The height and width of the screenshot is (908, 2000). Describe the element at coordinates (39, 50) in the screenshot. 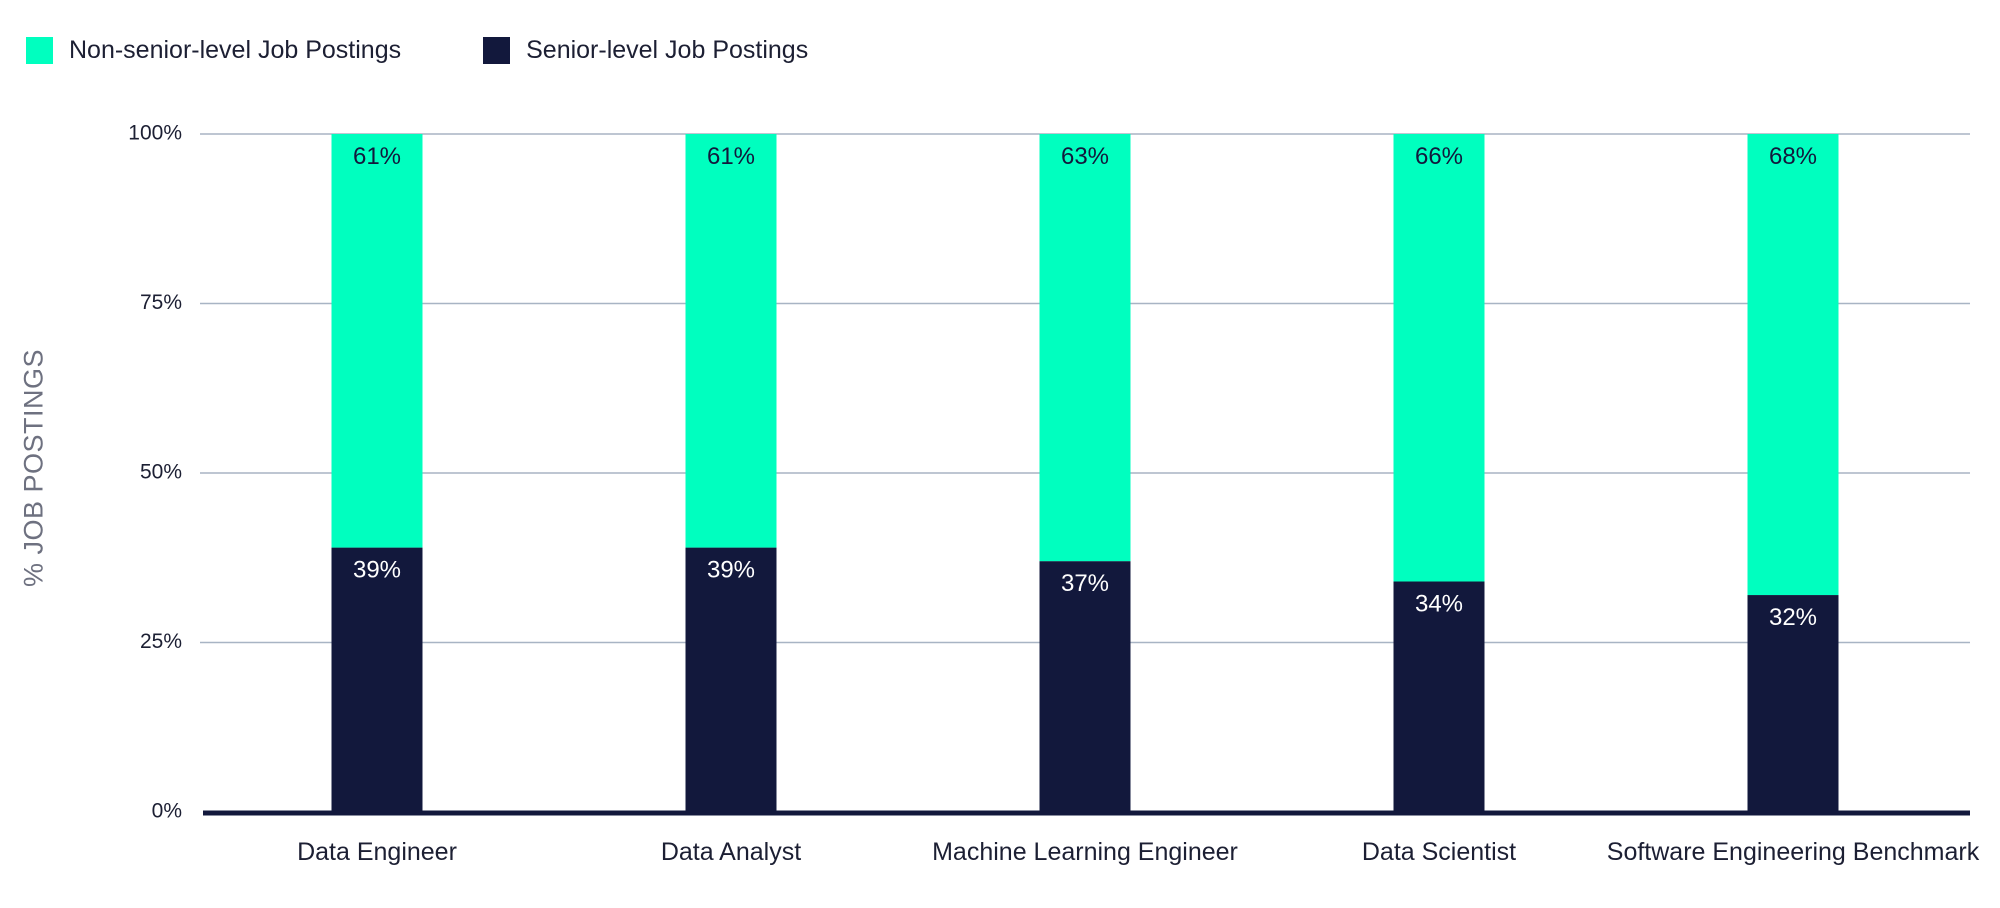

I see `legend-swatch-non-senior` at that location.